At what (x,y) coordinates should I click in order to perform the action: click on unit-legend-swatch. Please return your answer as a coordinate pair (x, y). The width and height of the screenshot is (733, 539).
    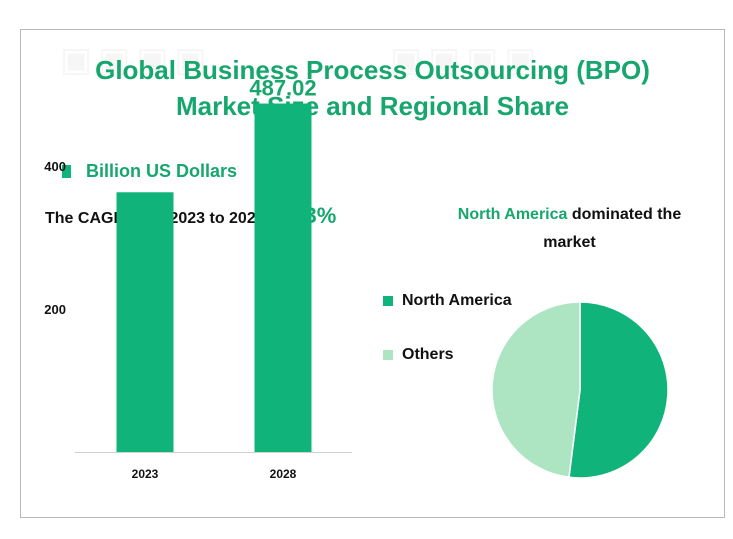
    Looking at the image, I should click on (66, 171).